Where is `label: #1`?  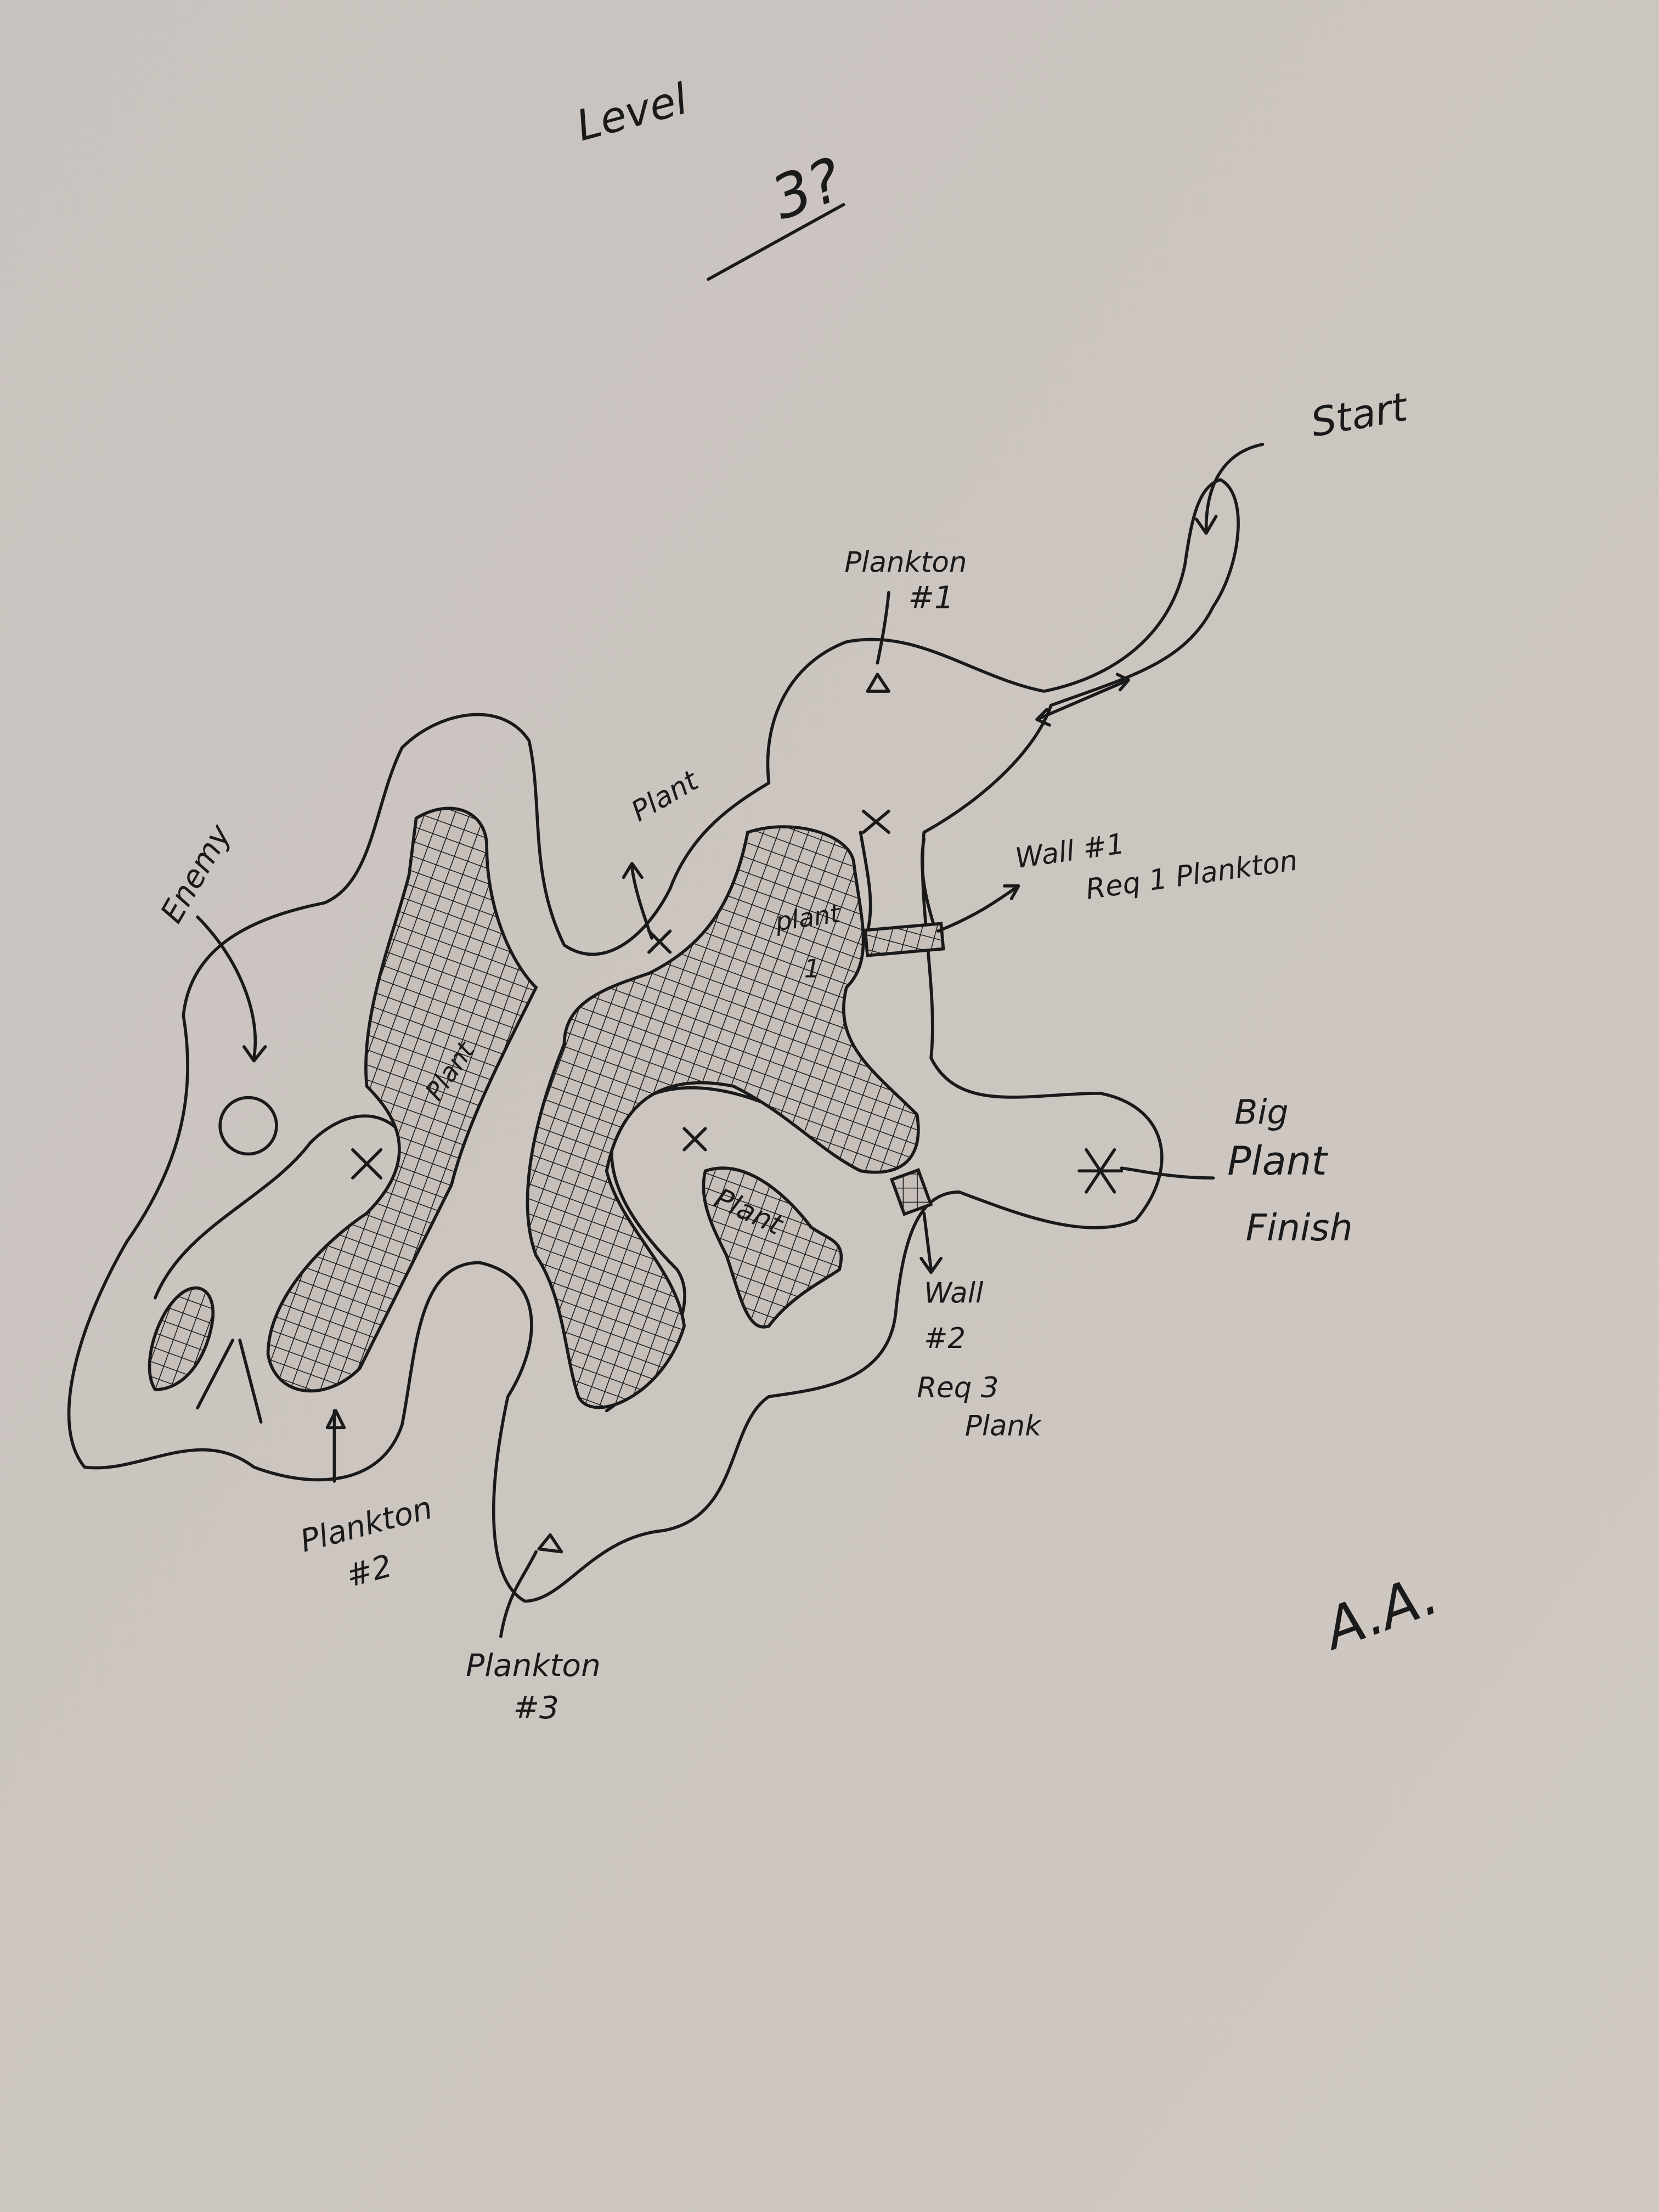
label: #1 is located at coordinates (931, 598).